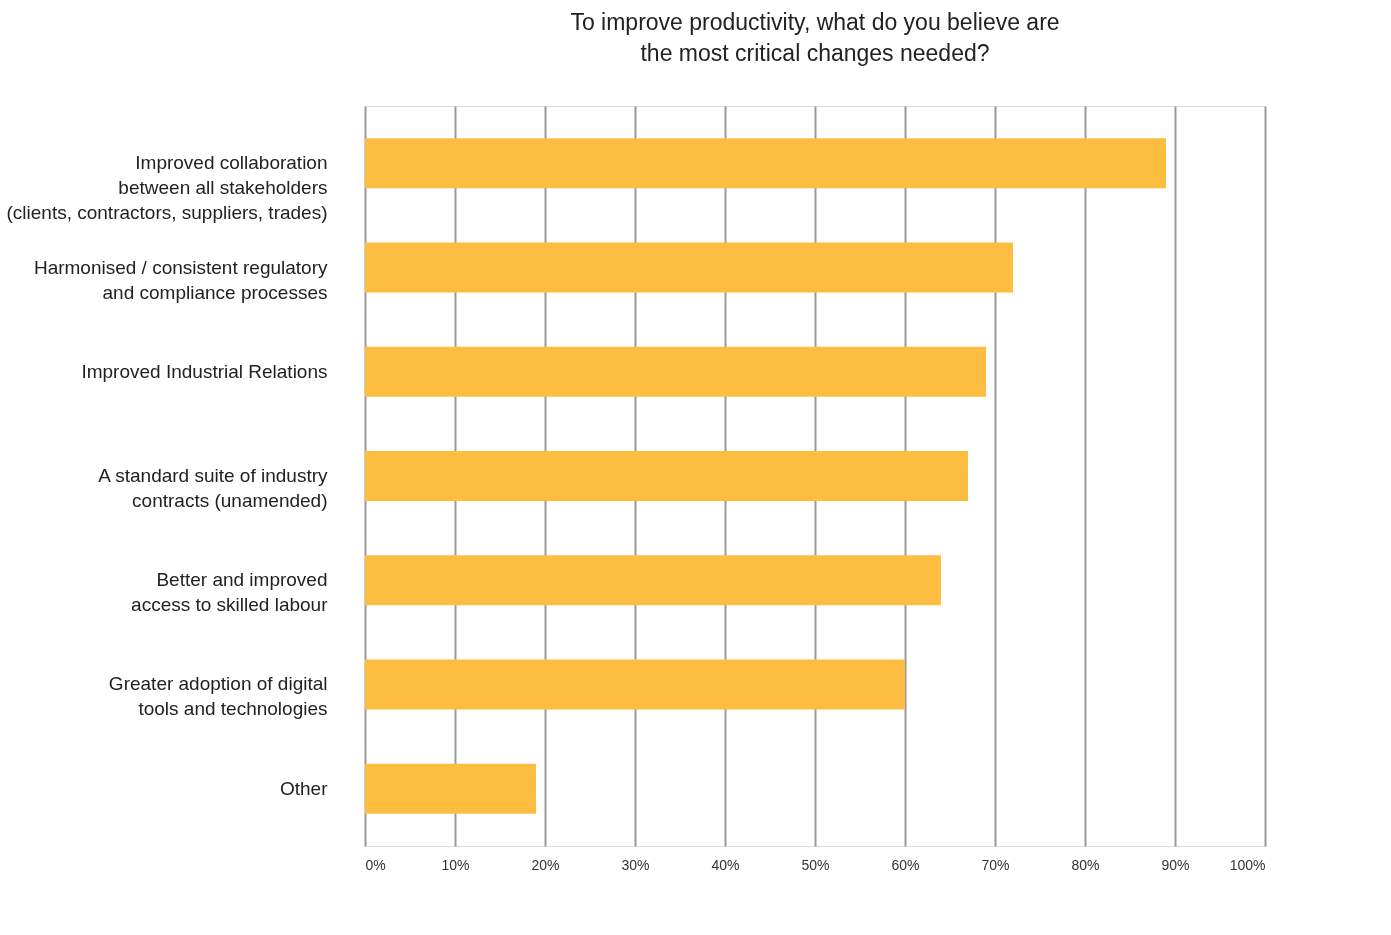 The width and height of the screenshot is (1391, 935). What do you see at coordinates (230, 592) in the screenshot?
I see `y-tick-label: Better and improved access to skilled labour` at bounding box center [230, 592].